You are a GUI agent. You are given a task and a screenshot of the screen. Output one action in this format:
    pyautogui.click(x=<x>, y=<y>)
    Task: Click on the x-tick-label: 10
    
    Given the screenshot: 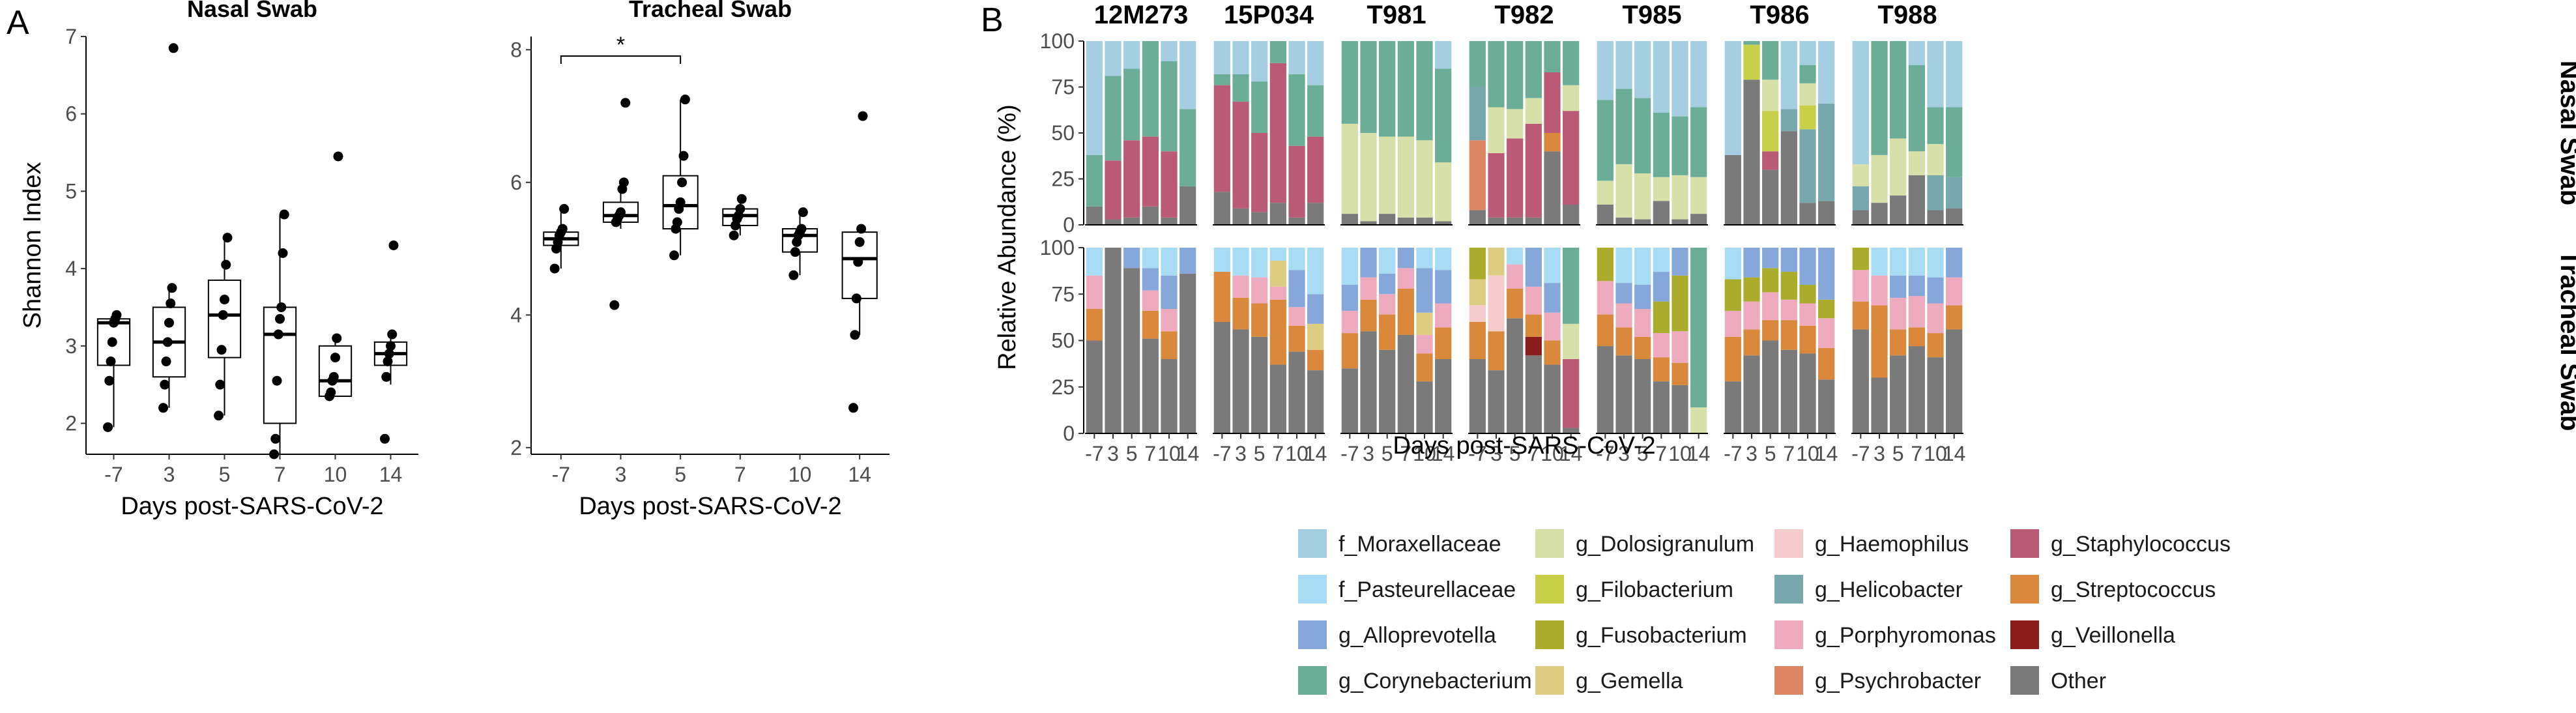 What is the action you would take?
    pyautogui.click(x=1935, y=453)
    